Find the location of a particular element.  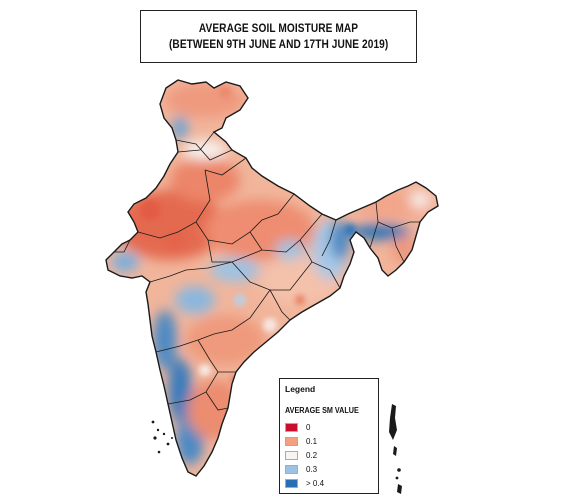

legend-item-1: 0.1 is located at coordinates (301, 441).